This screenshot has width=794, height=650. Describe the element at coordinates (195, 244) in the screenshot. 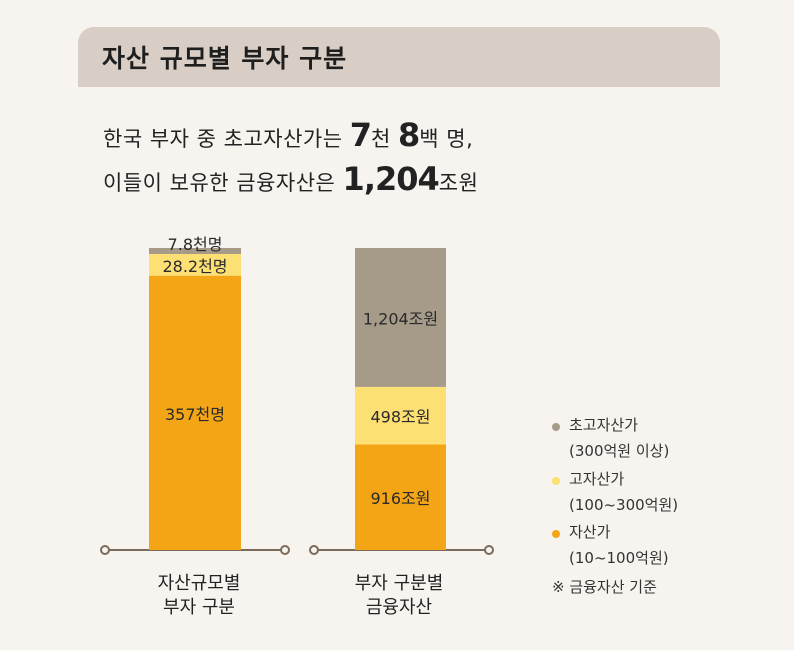

I see `data-label: 7.8천명` at that location.